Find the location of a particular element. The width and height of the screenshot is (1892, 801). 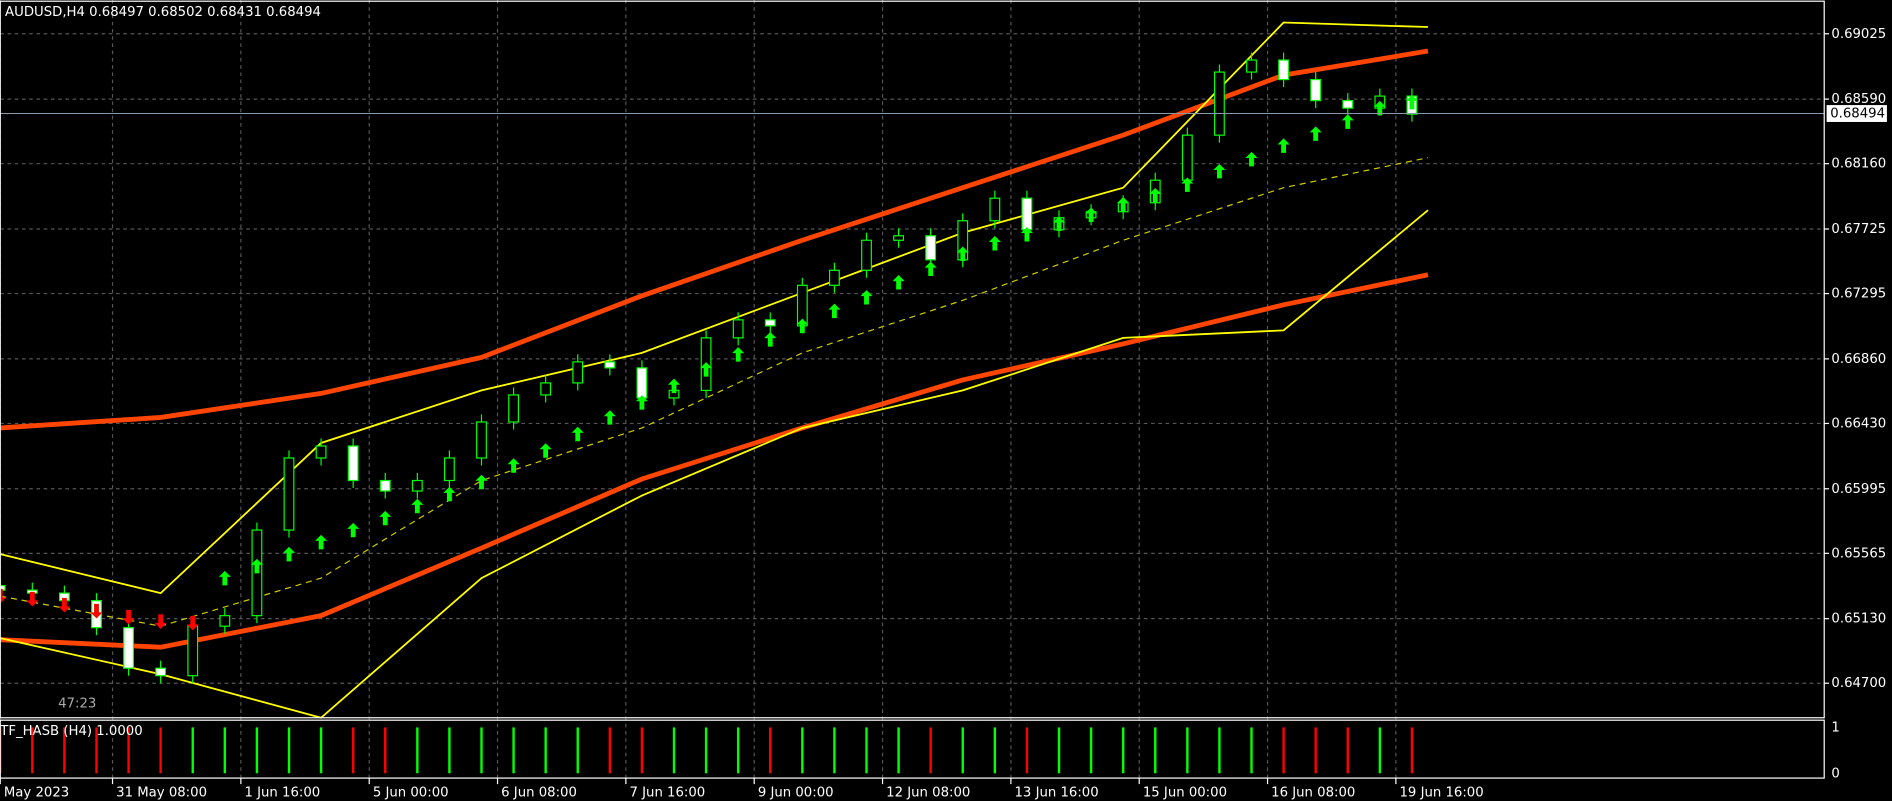

x-tick-label: 16 Jun 08:00 is located at coordinates (1313, 793).